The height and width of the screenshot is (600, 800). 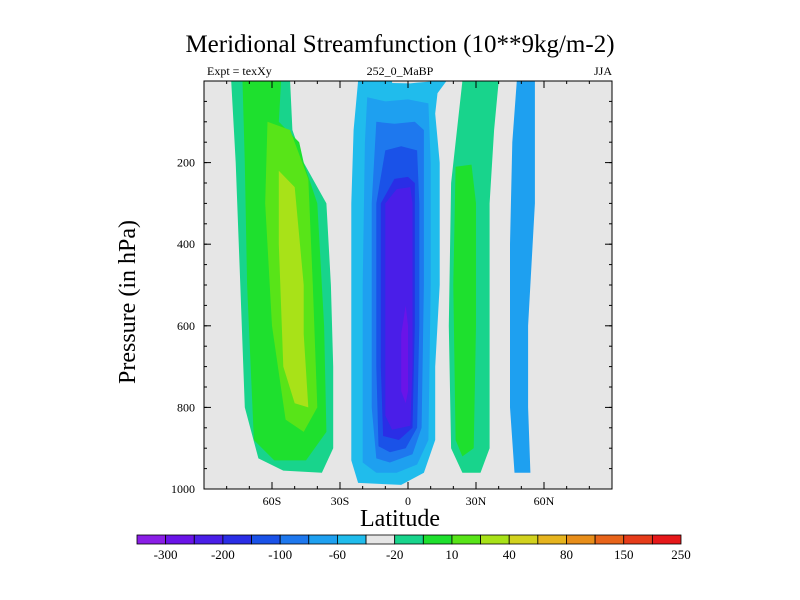 What do you see at coordinates (239, 71) in the screenshot?
I see `experiment-label: Expt = texXy` at bounding box center [239, 71].